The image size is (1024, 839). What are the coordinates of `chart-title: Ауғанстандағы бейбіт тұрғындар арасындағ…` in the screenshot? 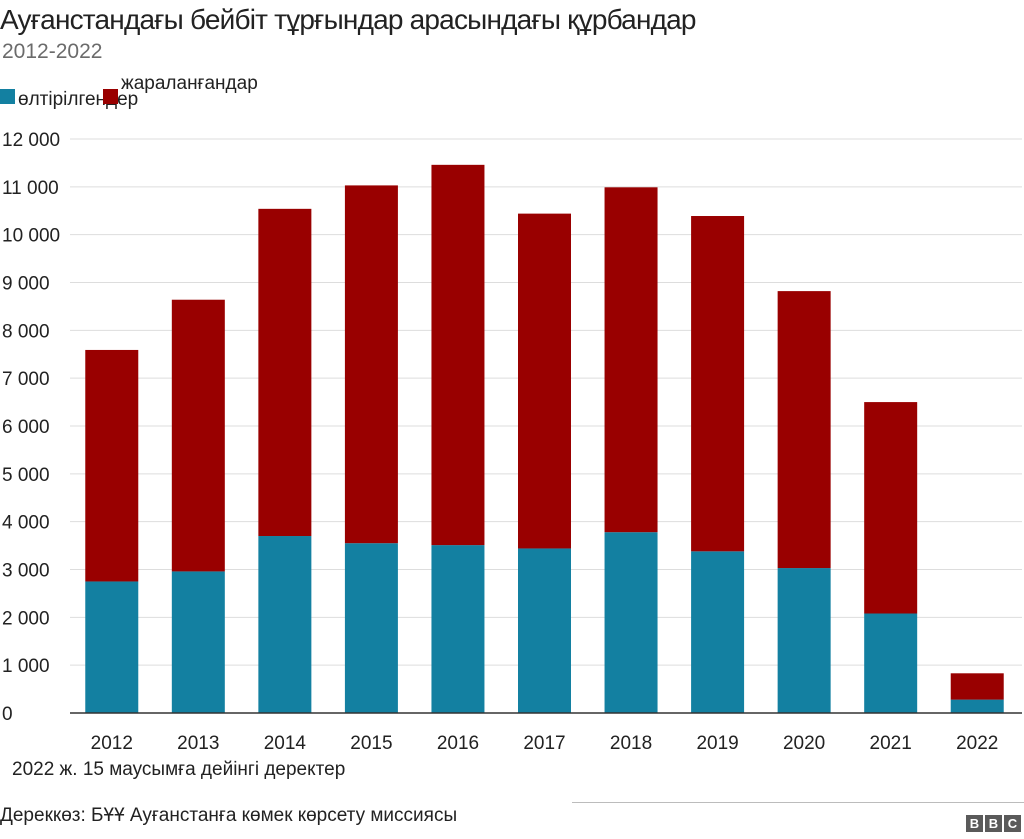 It's located at (348, 19).